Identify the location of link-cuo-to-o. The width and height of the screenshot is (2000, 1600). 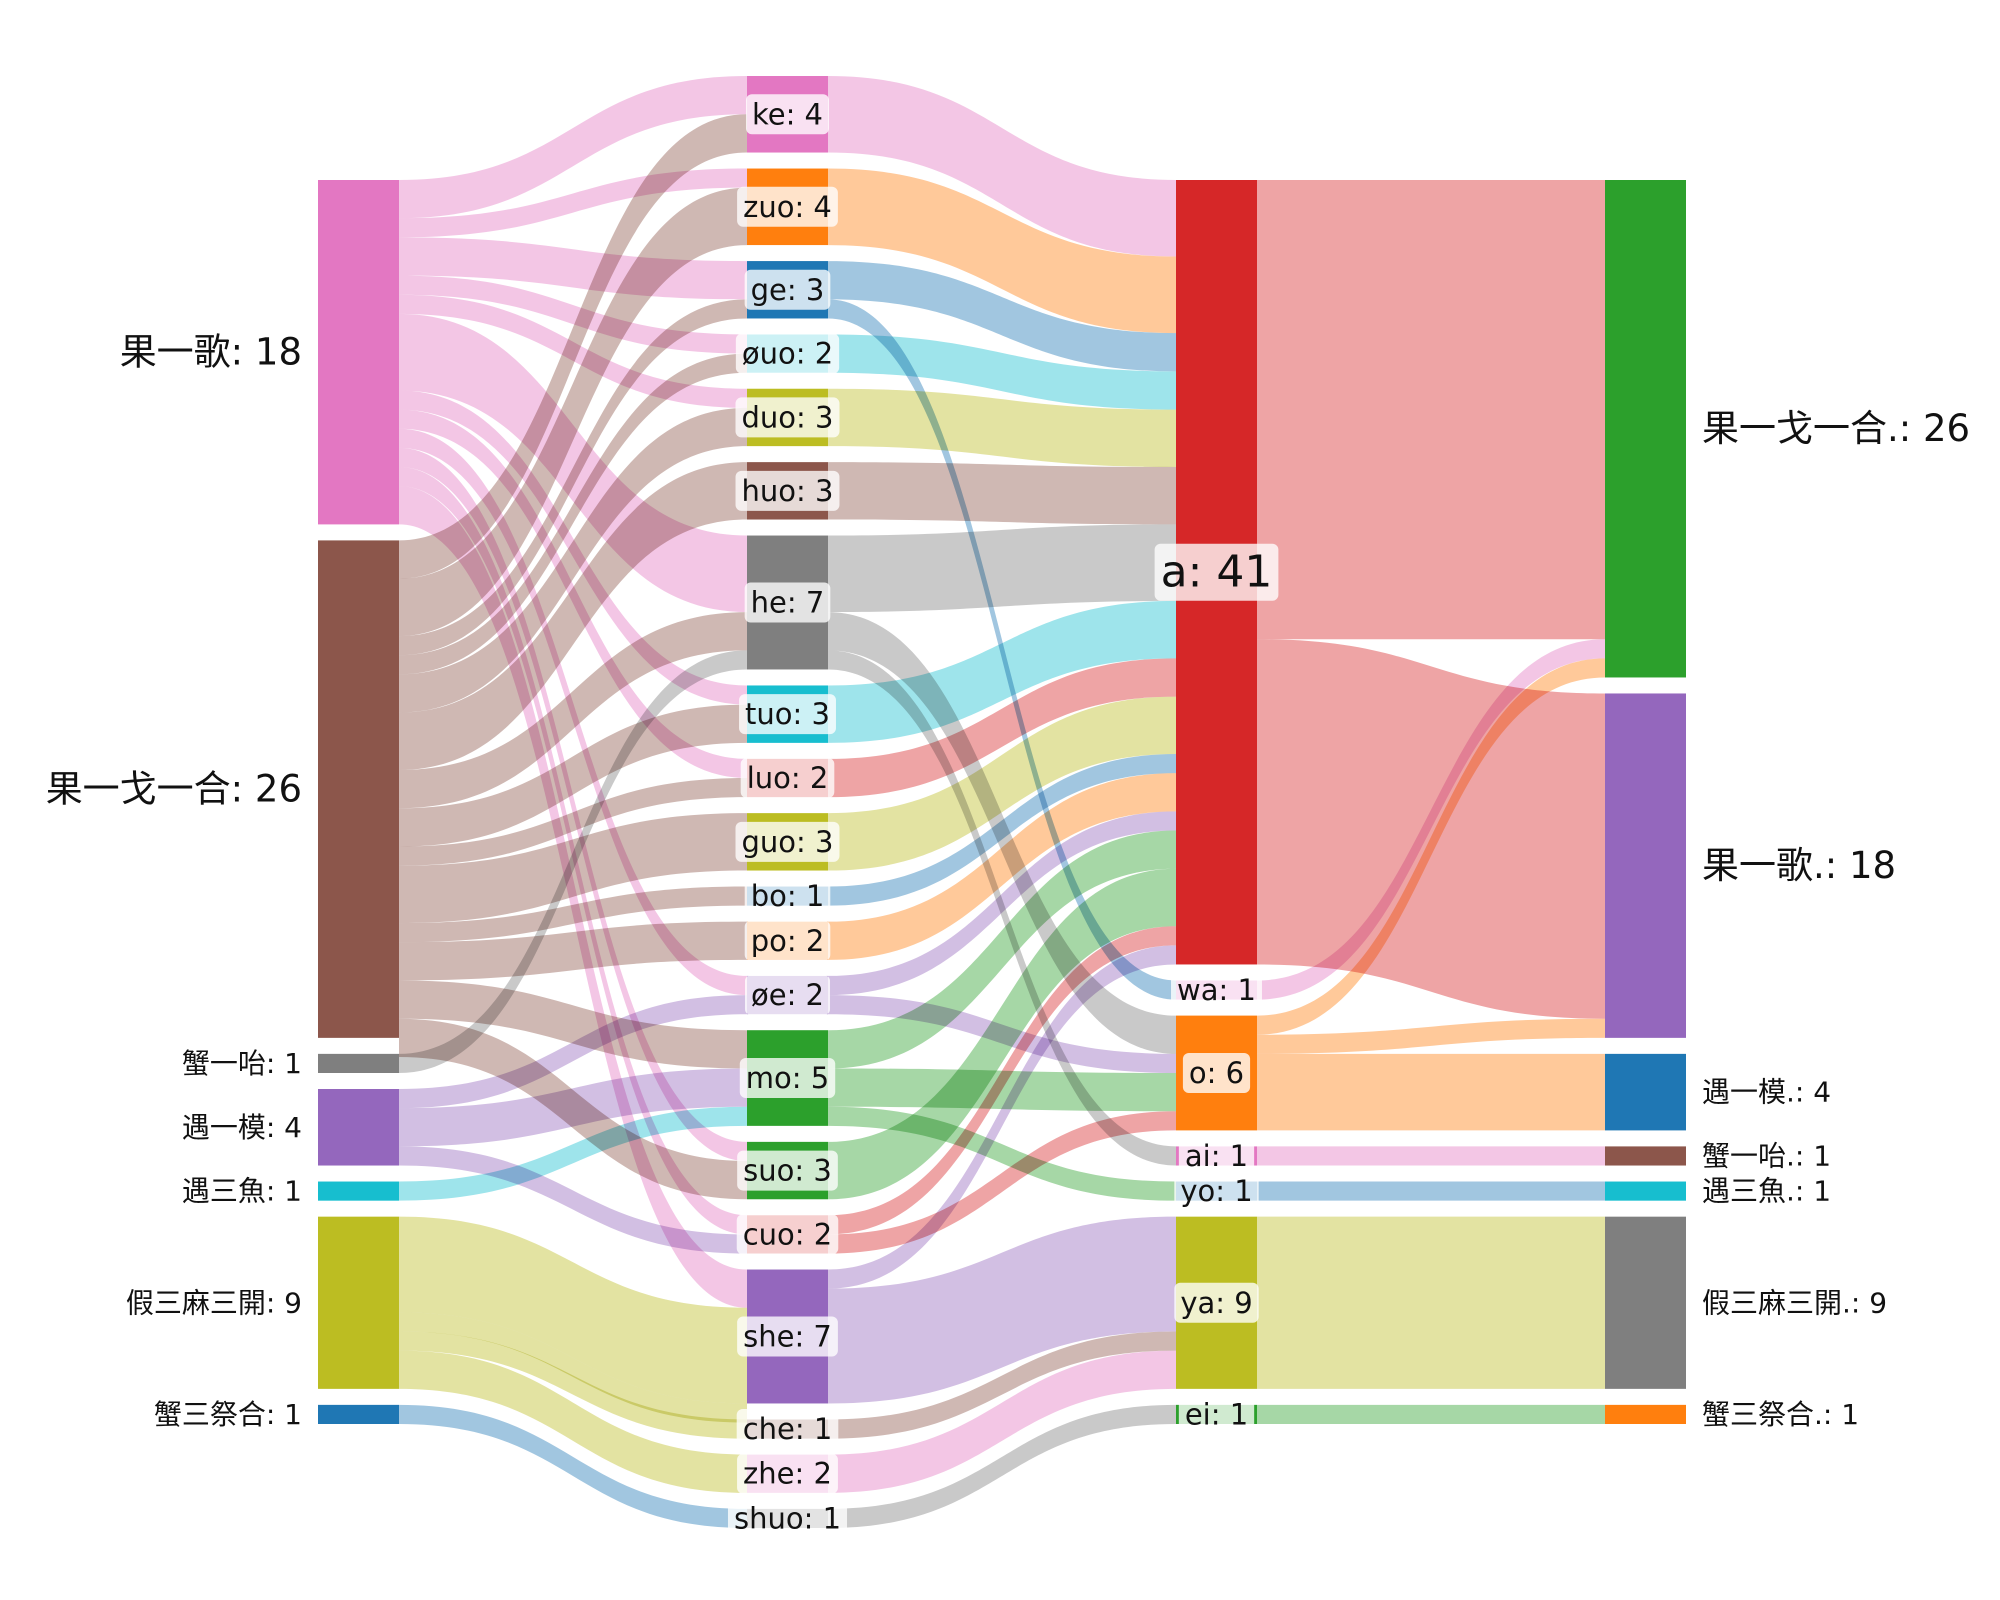
(1002, 1182).